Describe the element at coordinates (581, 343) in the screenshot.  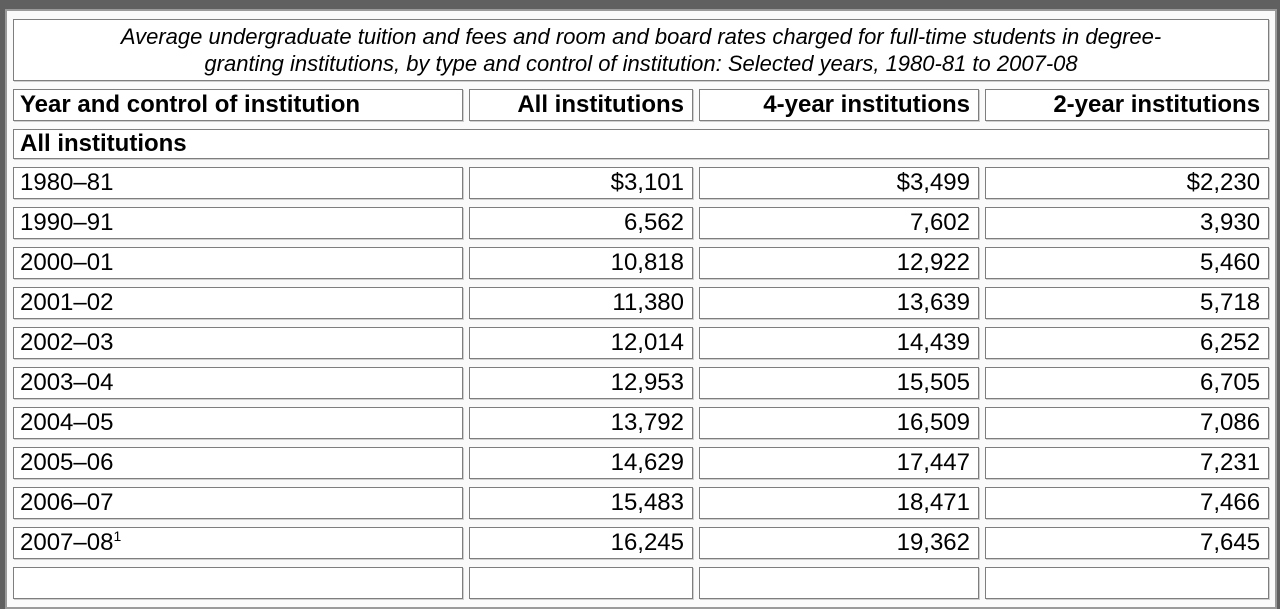
I see `value-cell: 12,014` at that location.